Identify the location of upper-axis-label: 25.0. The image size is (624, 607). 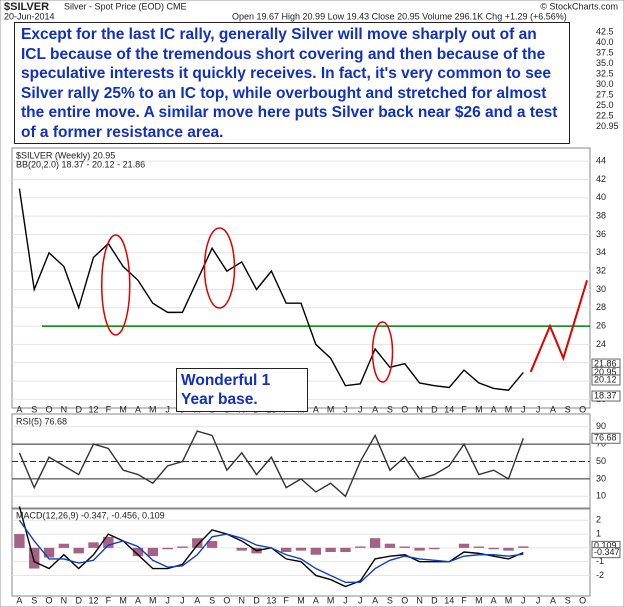
(605, 105).